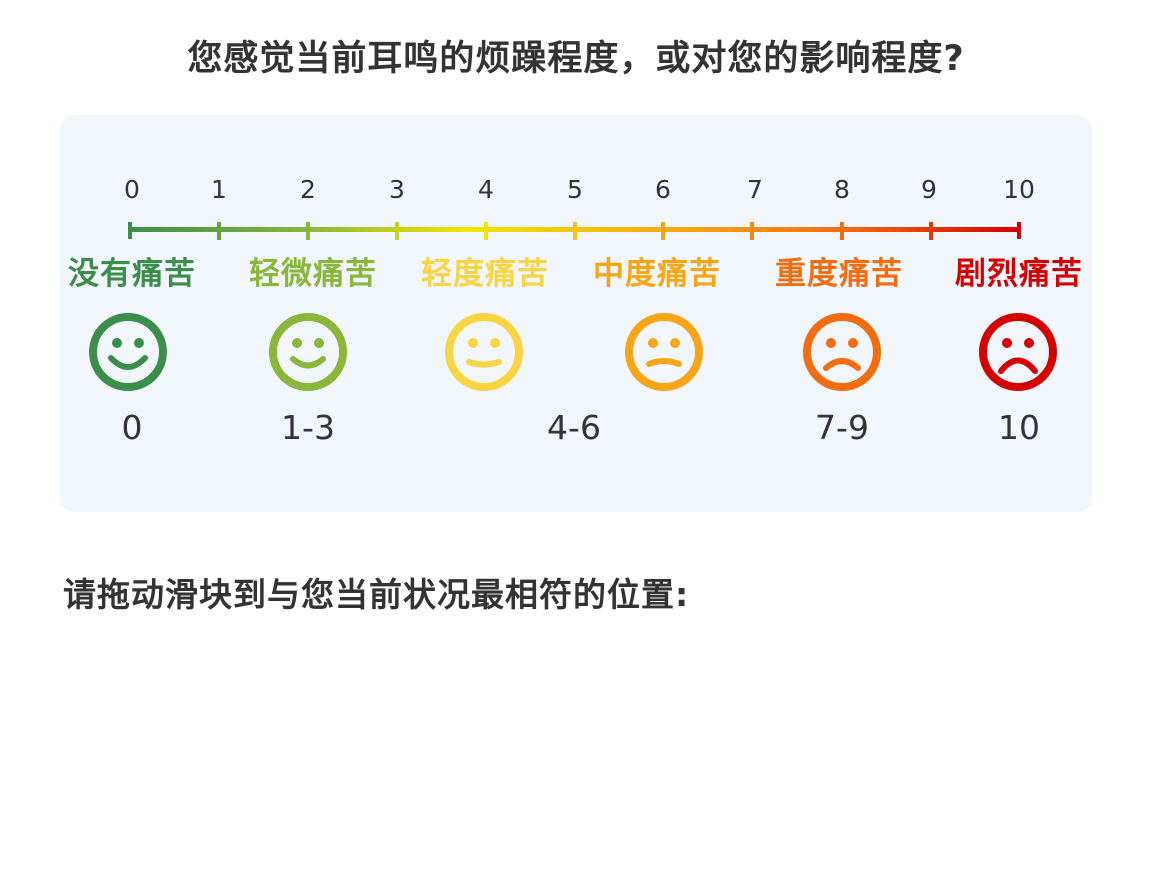  Describe the element at coordinates (576, 59) in the screenshot. I see `question-title: 您感觉当前耳鸣的烦躁程度，或对您的影响程度?` at that location.